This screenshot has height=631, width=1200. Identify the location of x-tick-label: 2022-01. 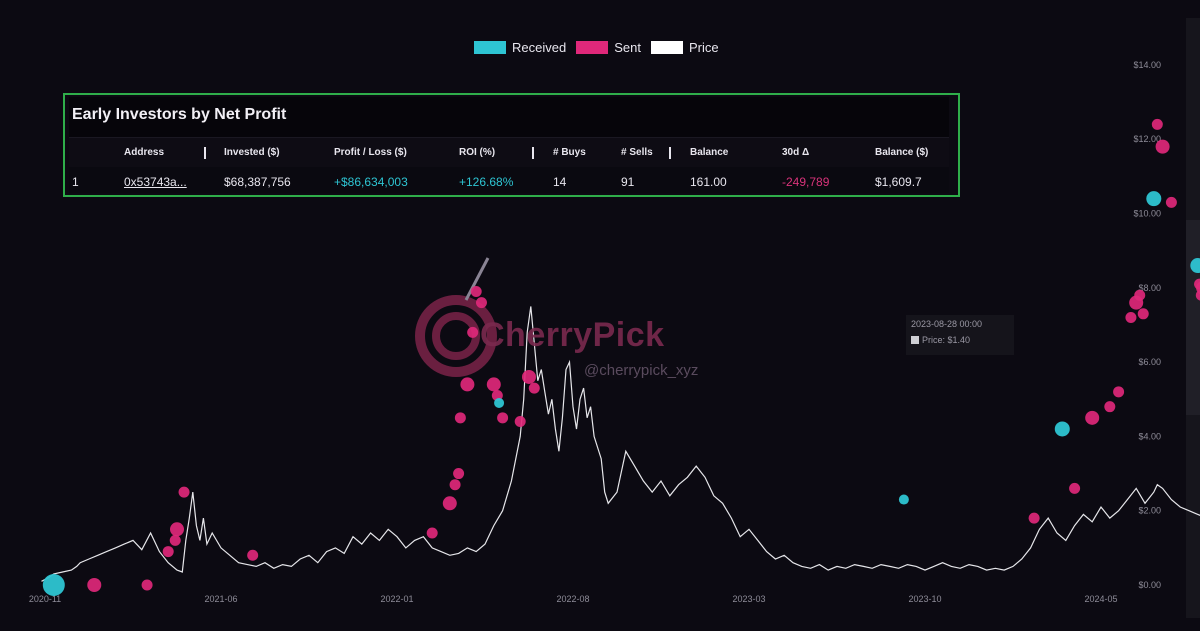
(396, 599).